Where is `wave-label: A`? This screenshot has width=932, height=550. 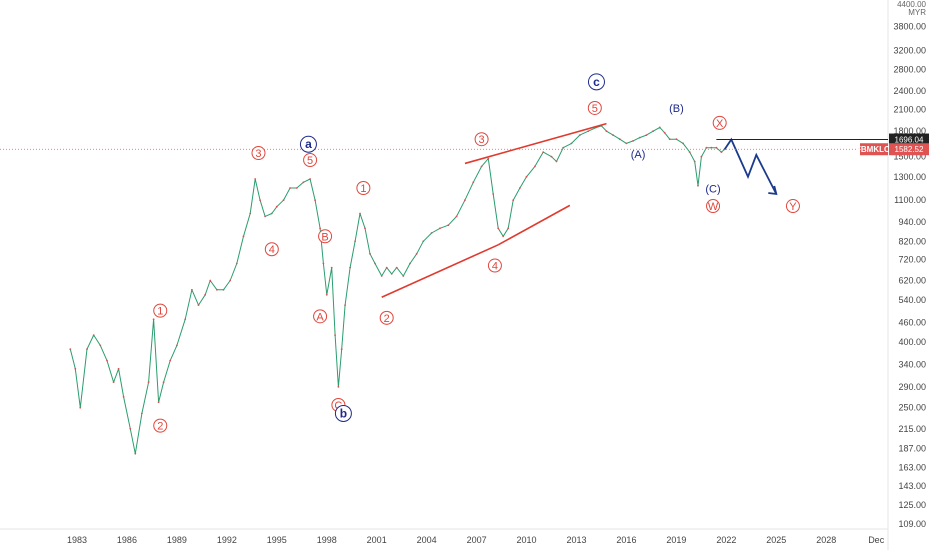 wave-label: A is located at coordinates (320, 316).